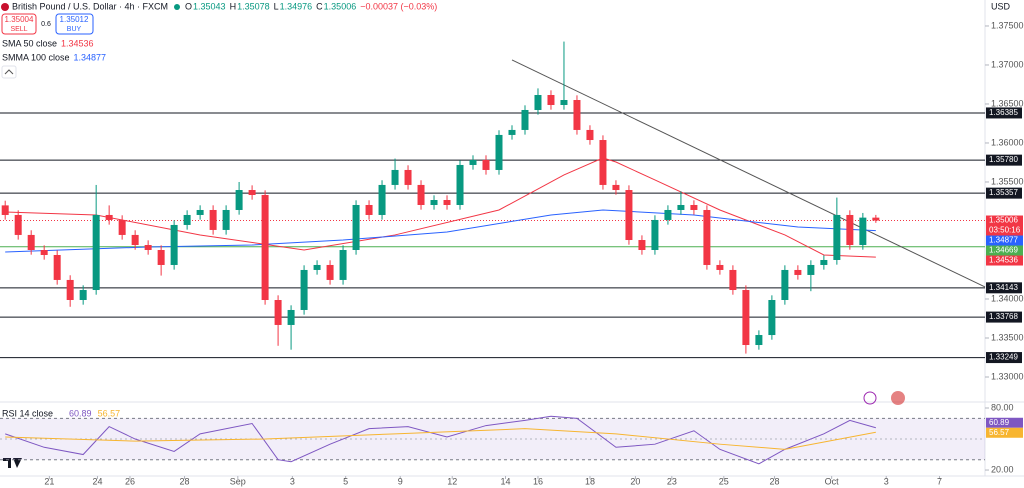  I want to click on x-tick-label: 24, so click(97, 481).